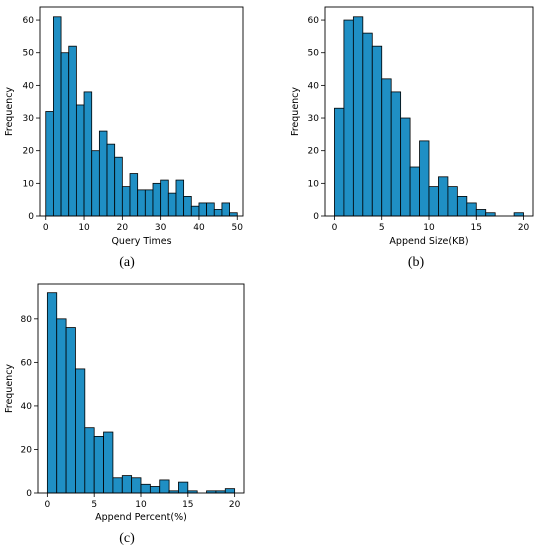  What do you see at coordinates (127, 538) in the screenshot?
I see `panel-caption: (c)` at bounding box center [127, 538].